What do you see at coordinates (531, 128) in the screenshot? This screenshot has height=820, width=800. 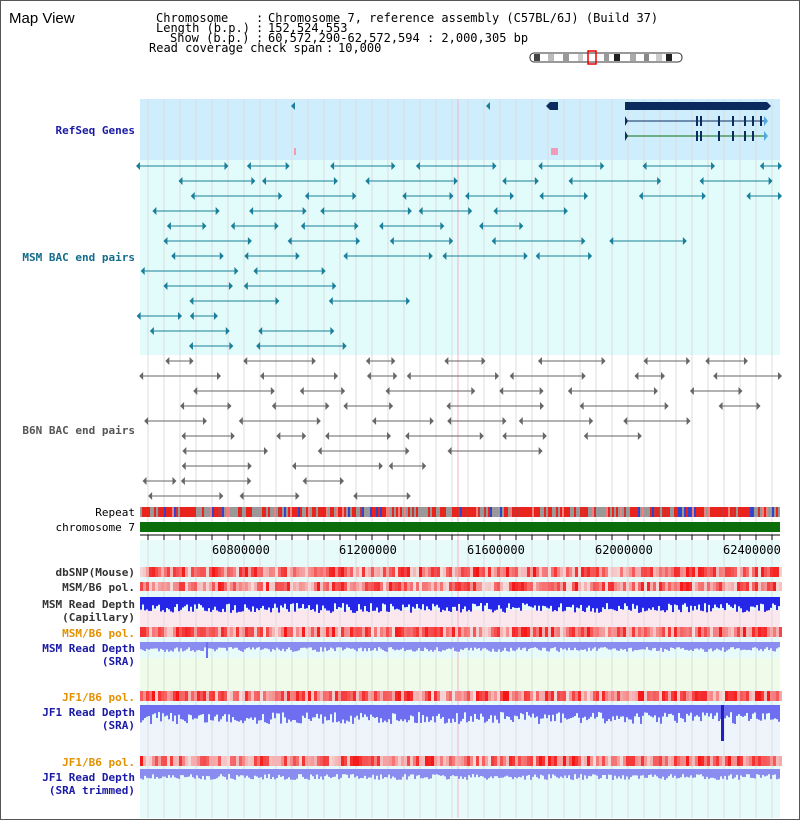 I see `refseq-genes` at bounding box center [531, 128].